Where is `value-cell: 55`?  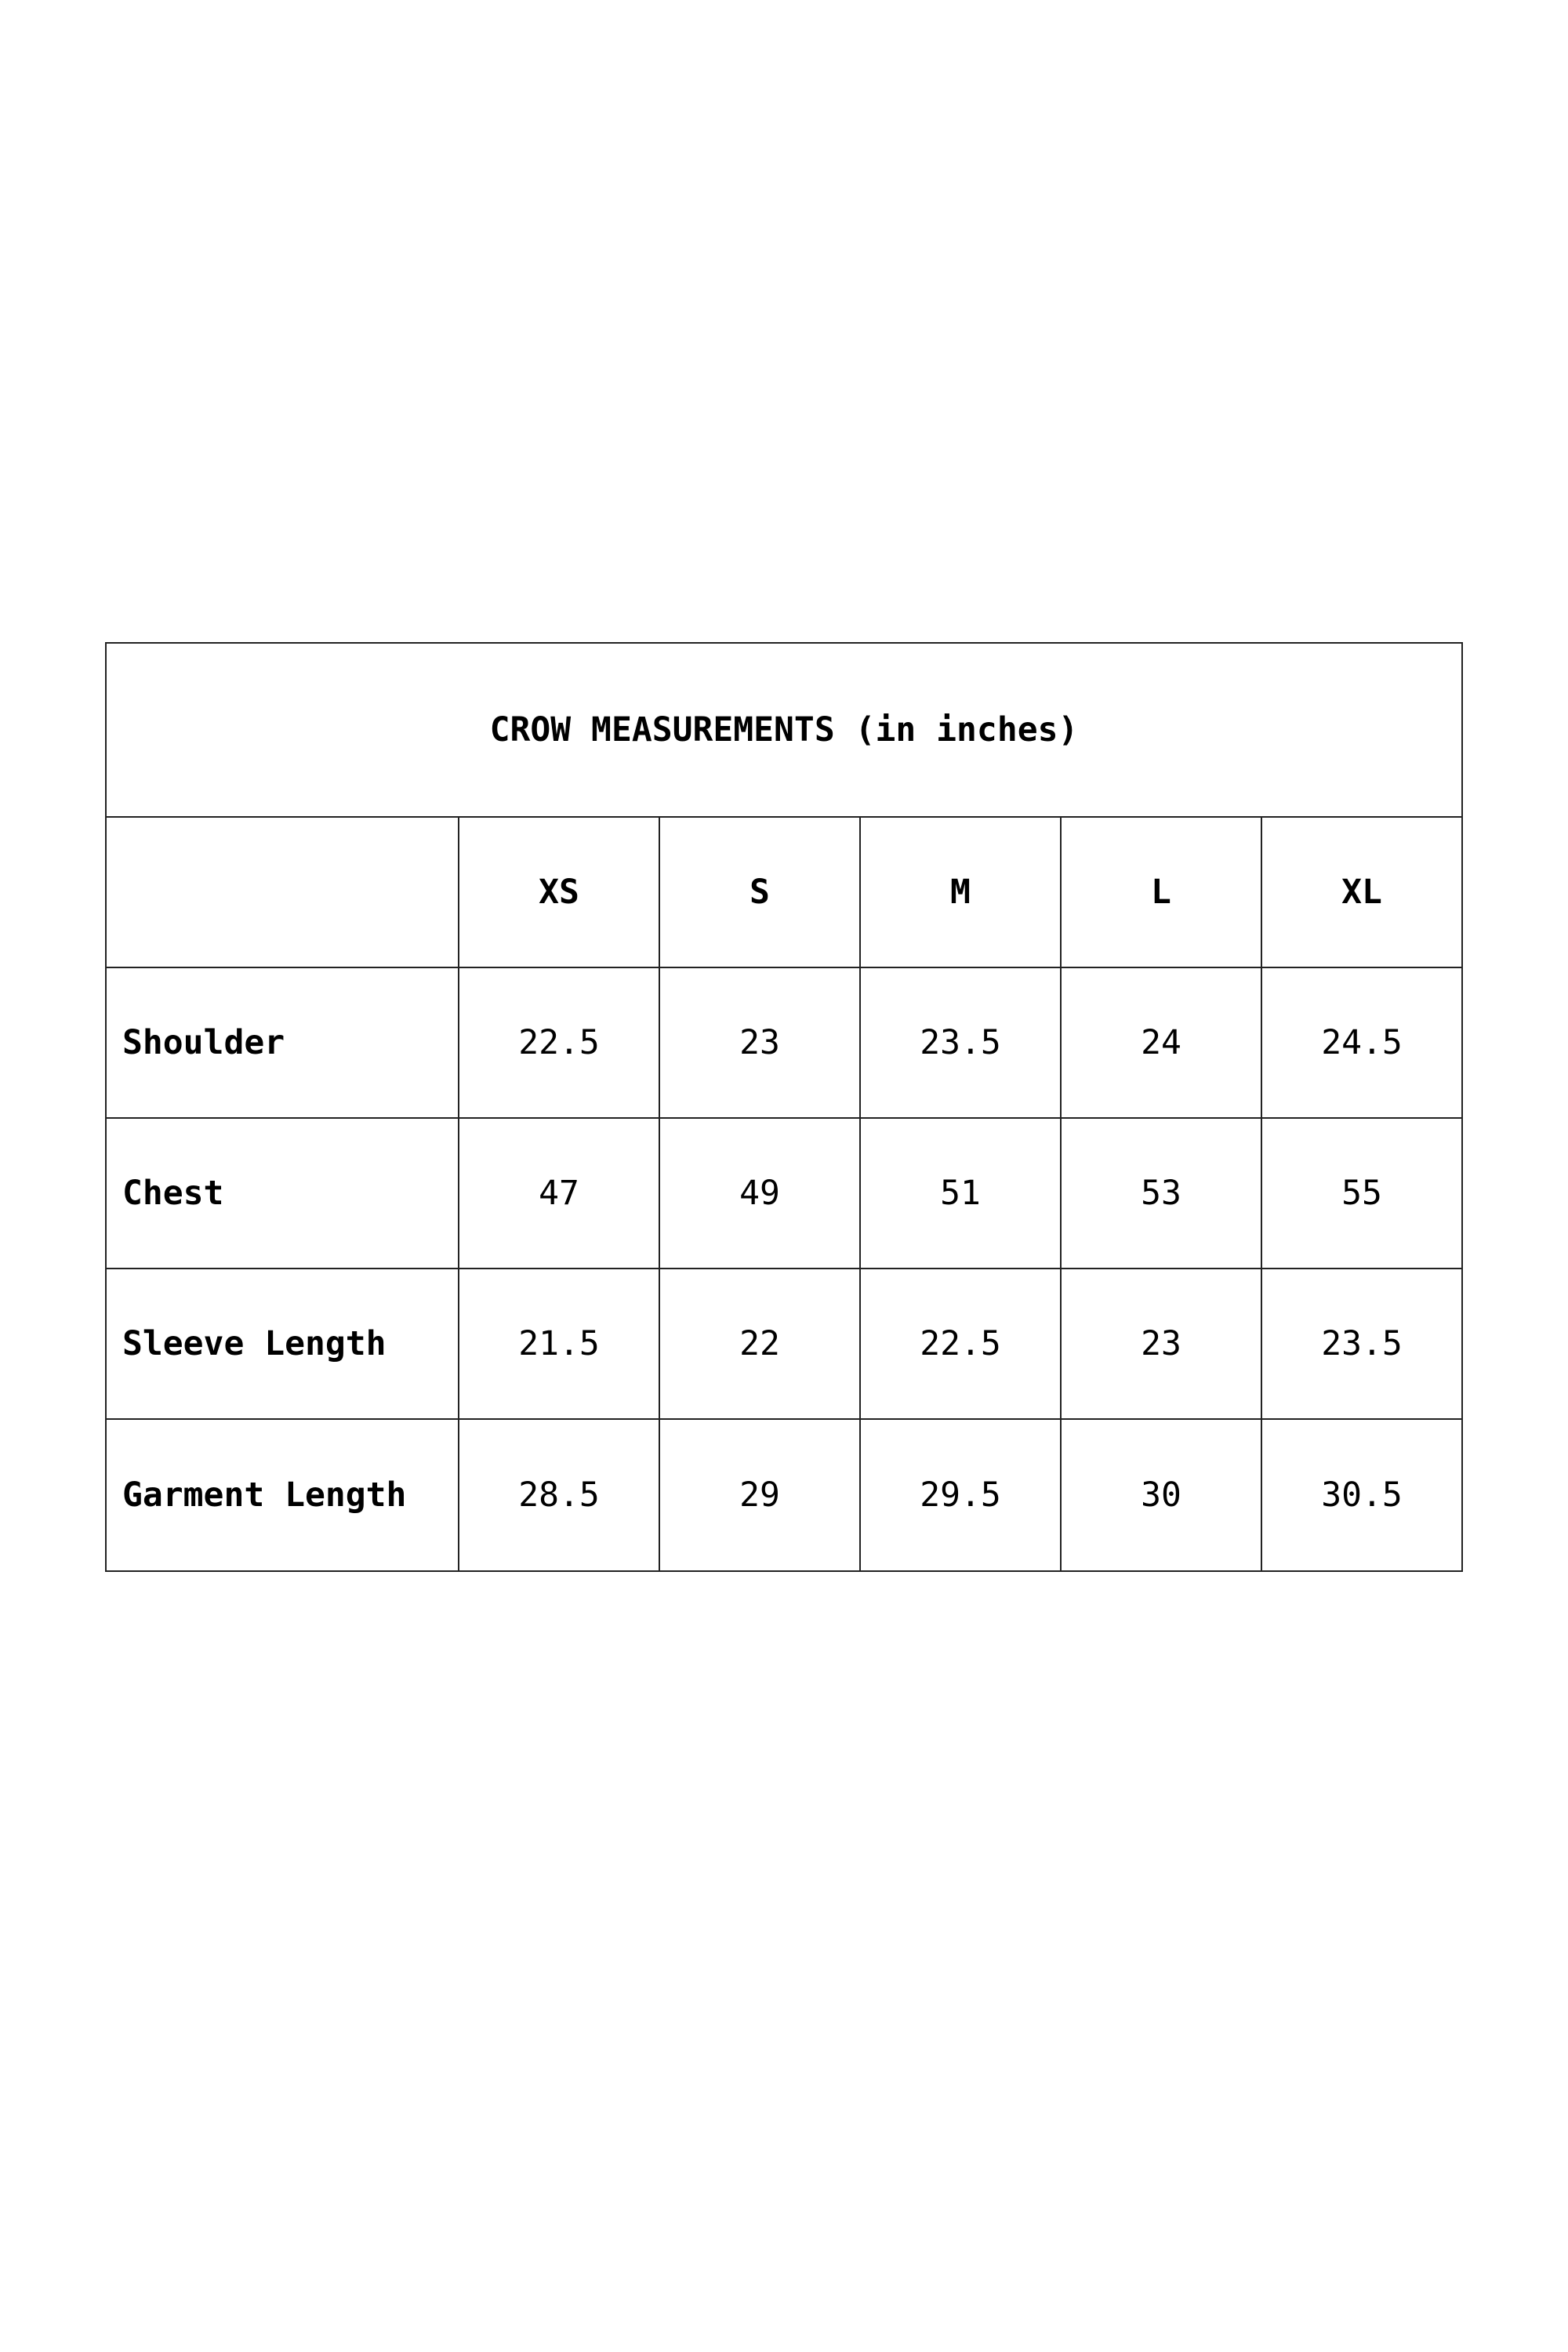
value-cell: 55 is located at coordinates (1361, 1193).